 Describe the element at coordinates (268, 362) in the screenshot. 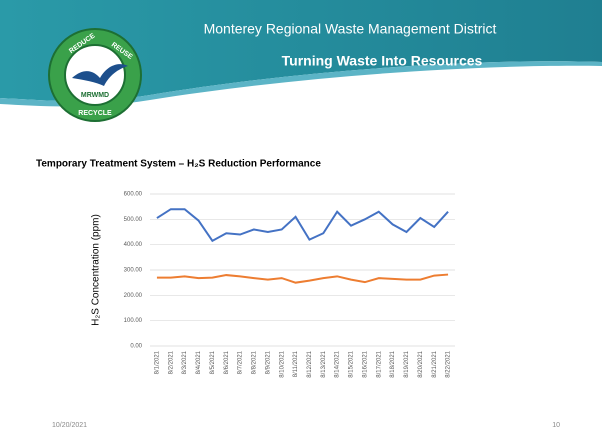

I see `x-tick-label: 8/9/2021` at that location.